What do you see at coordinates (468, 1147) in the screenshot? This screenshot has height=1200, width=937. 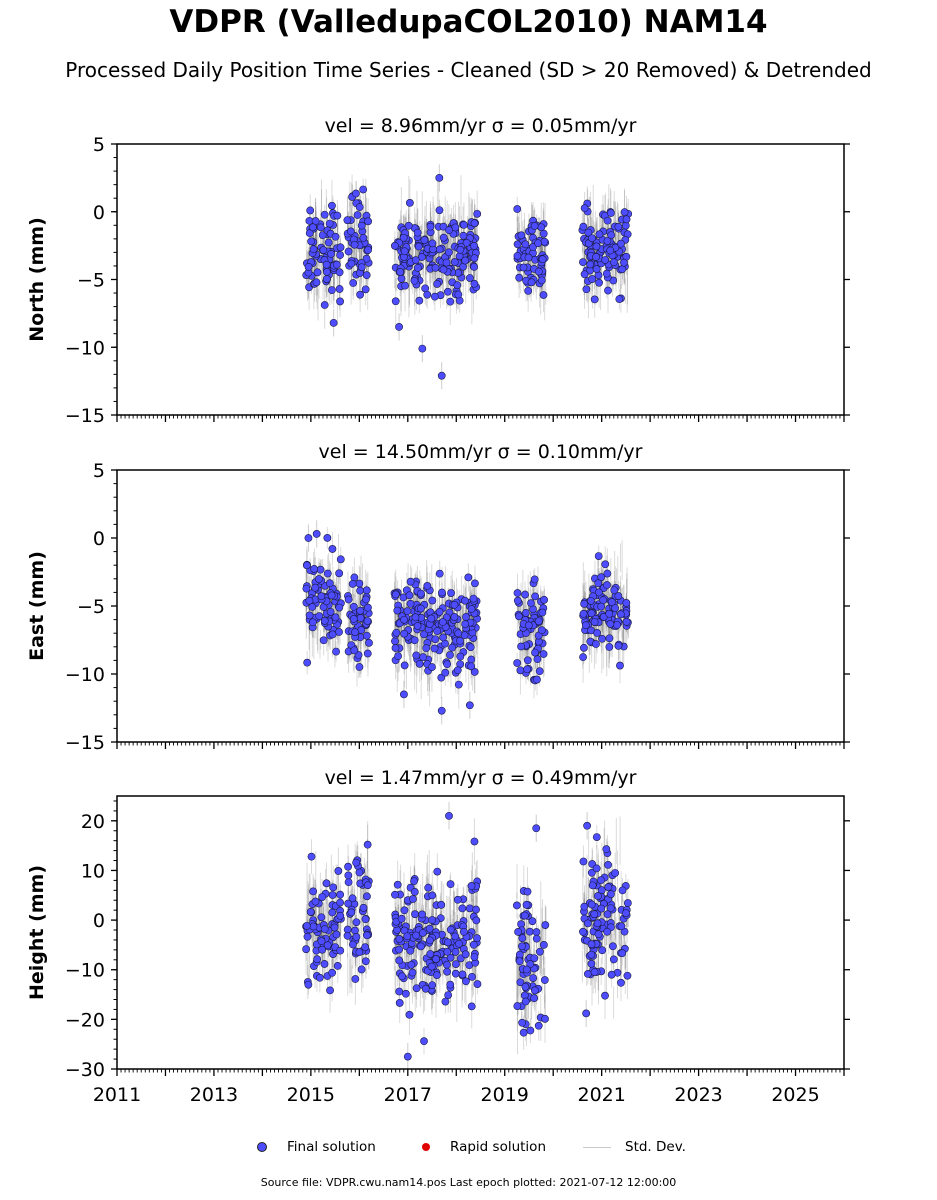 I see `legend: Final solution Rapid solution Std. Dev.` at bounding box center [468, 1147].